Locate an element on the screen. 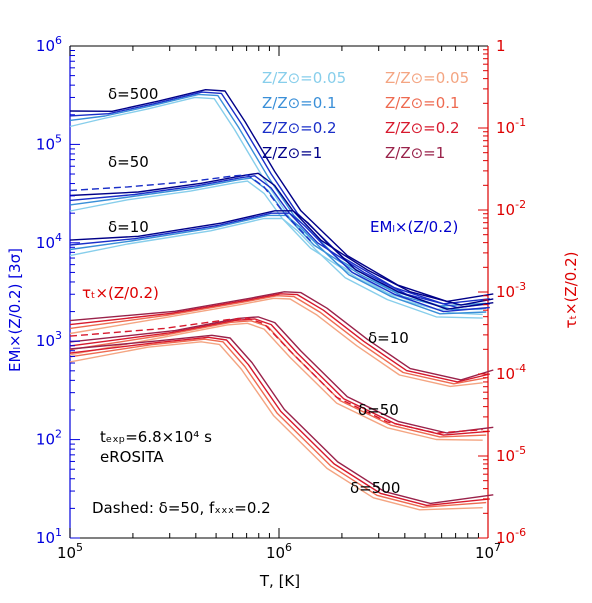 This screenshot has height=603, width=592. instrument-note: eROSITA is located at coordinates (132, 457).